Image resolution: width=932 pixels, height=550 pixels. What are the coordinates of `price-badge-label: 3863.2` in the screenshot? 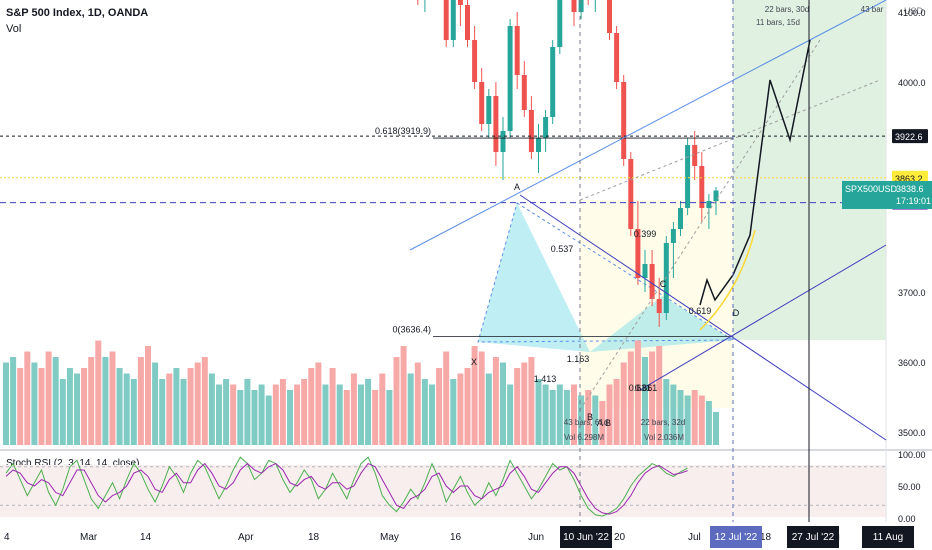 It's located at (909, 179).